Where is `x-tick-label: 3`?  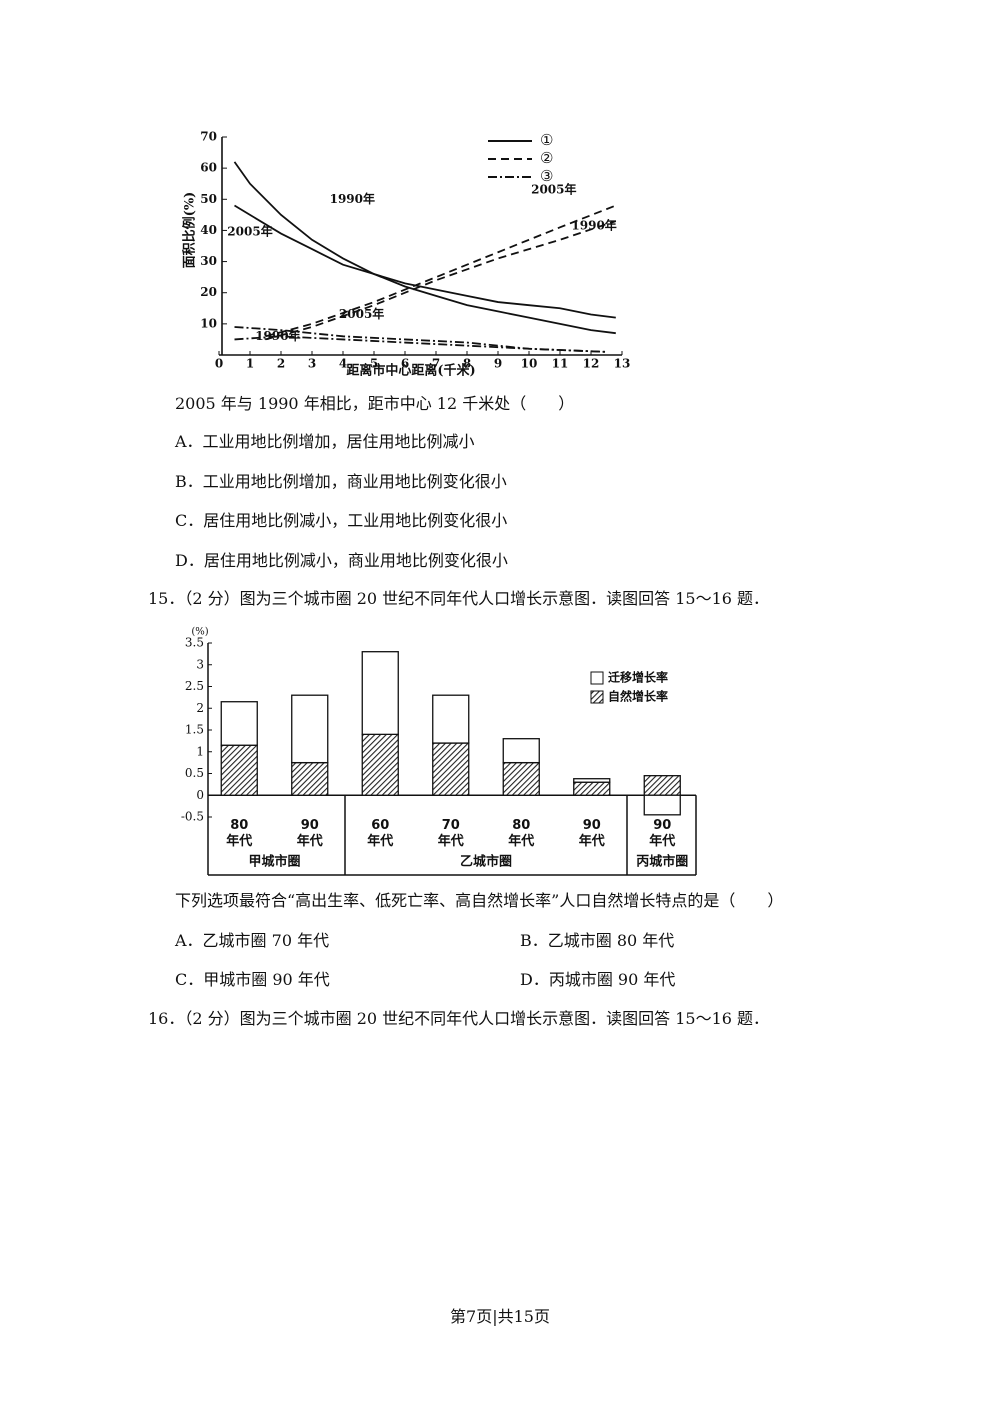 x-tick-label: 3 is located at coordinates (312, 364).